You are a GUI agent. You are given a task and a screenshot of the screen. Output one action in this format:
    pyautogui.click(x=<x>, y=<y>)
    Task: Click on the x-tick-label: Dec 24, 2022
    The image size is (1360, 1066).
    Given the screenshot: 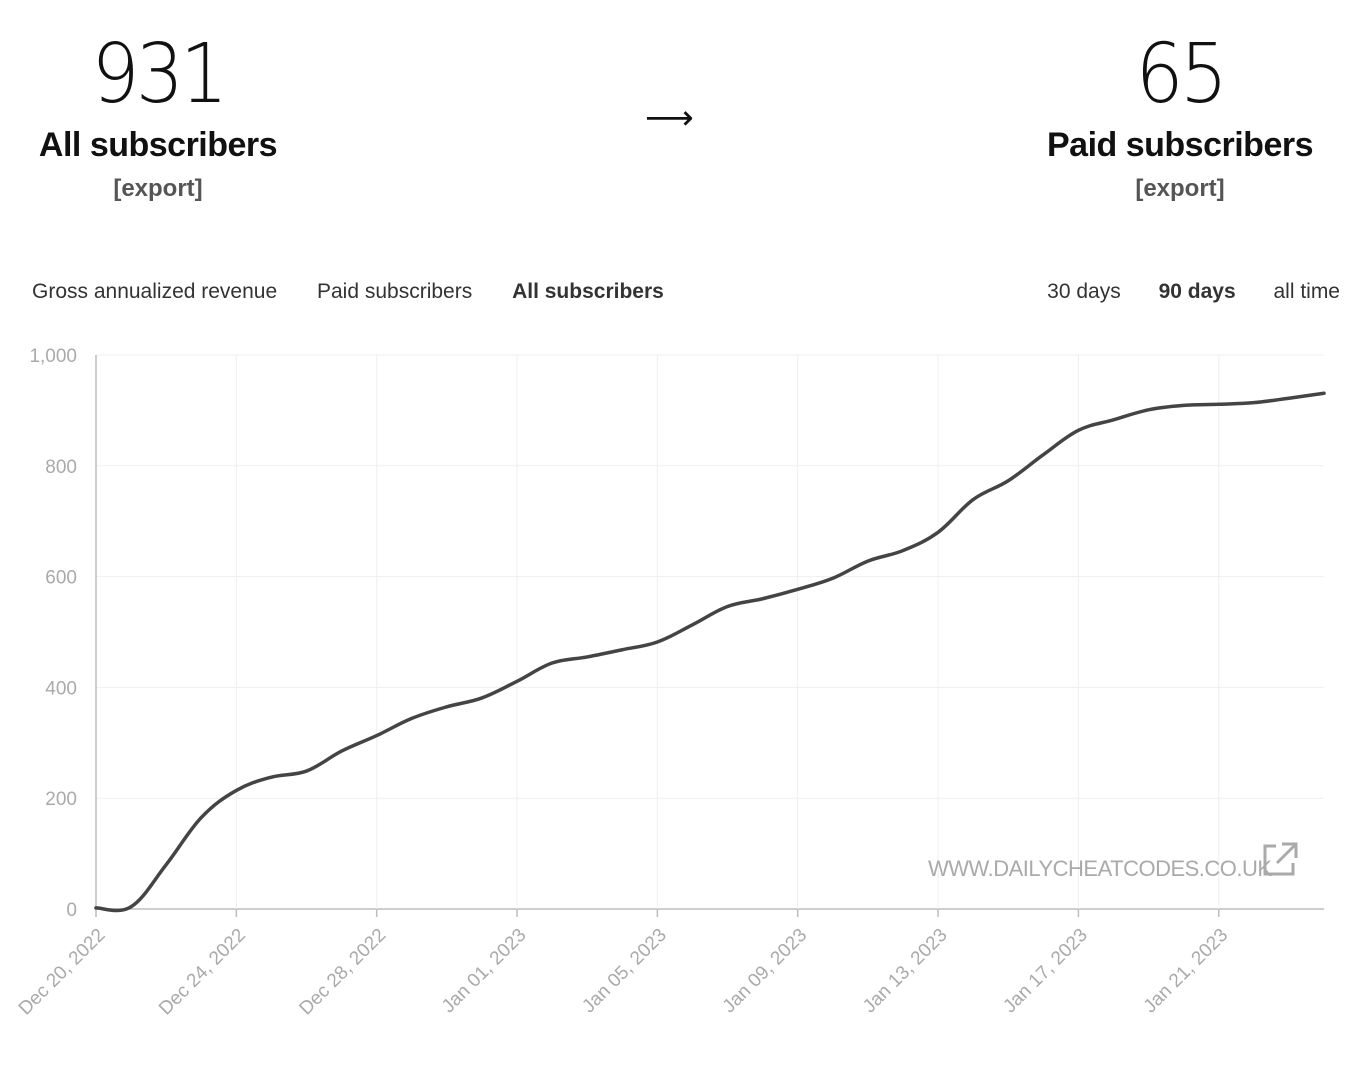 What is the action you would take?
    pyautogui.click(x=202, y=972)
    